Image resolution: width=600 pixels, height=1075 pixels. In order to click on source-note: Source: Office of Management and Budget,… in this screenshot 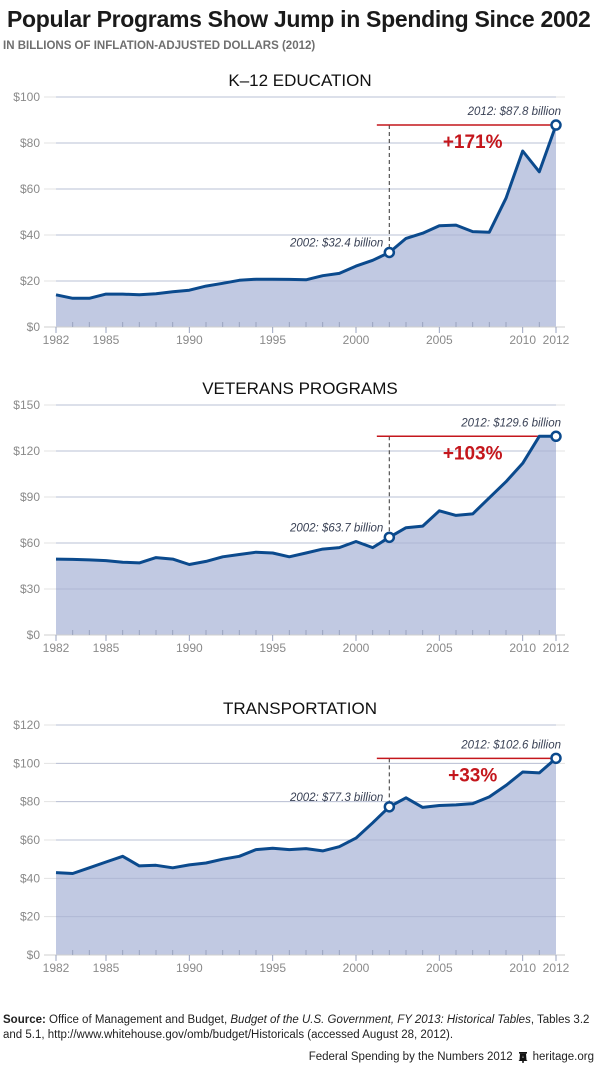, I will do `click(300, 1028)`.